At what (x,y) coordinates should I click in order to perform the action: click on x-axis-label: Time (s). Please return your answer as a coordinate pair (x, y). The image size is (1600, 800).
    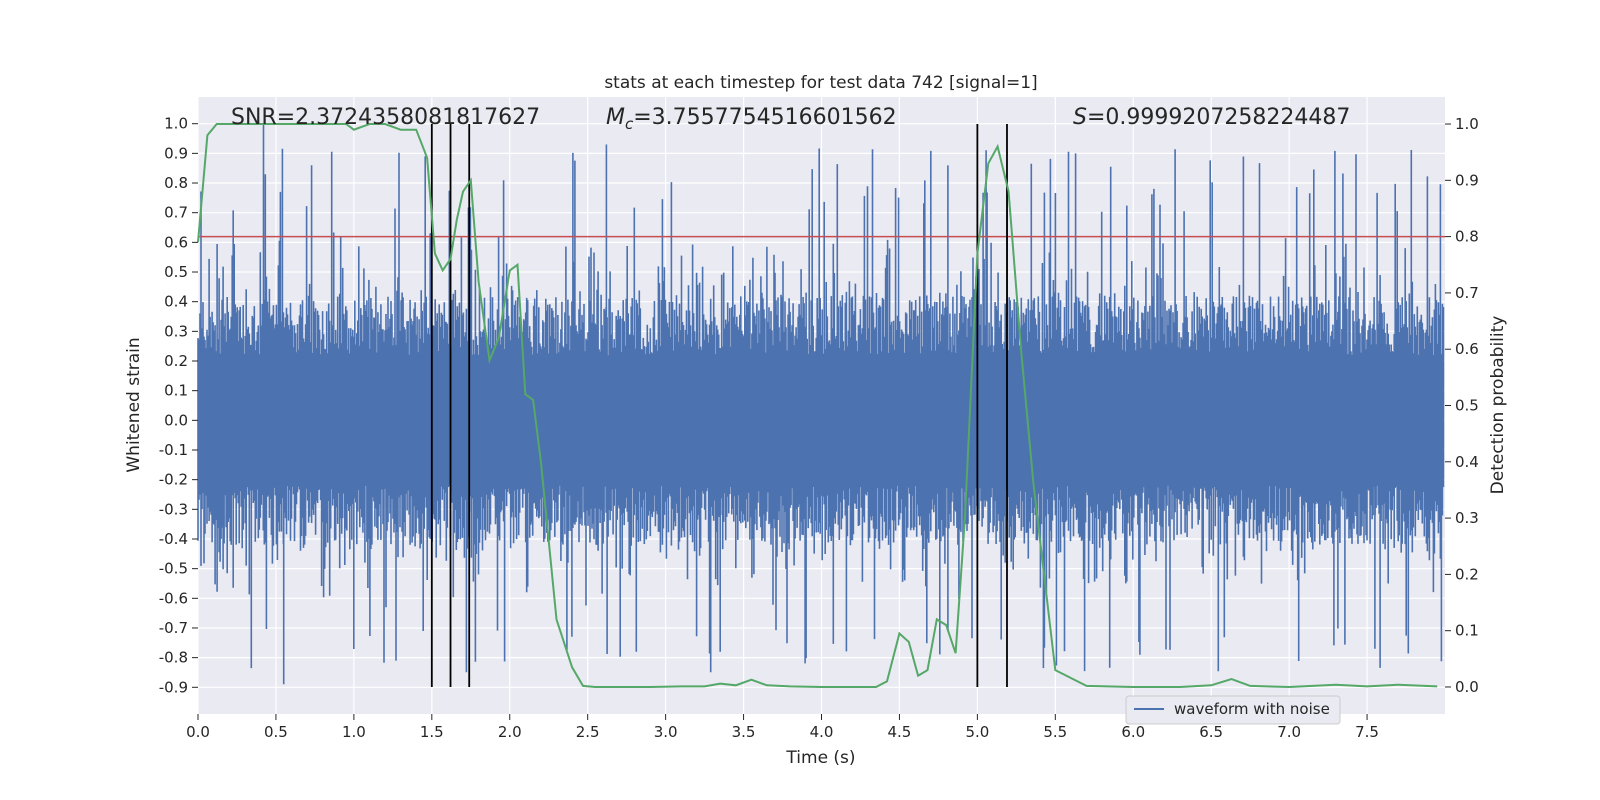
    Looking at the image, I should click on (820, 758).